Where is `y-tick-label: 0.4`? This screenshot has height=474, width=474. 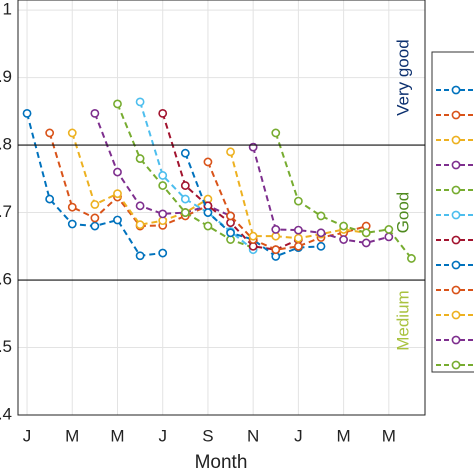
y-tick-label: 0.4 is located at coordinates (6, 413).